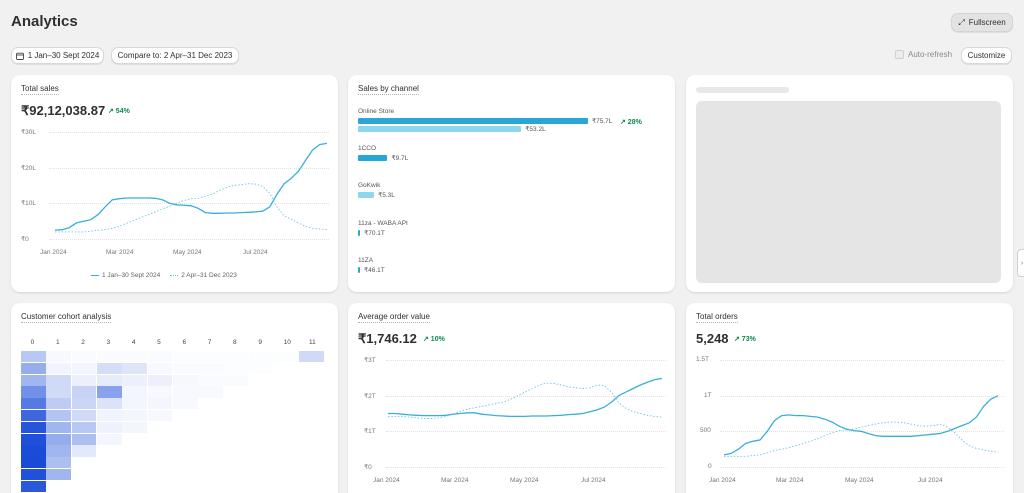 The image size is (1024, 493). What do you see at coordinates (899, 54) in the screenshot?
I see `auto-refresh-checkbox` at bounding box center [899, 54].